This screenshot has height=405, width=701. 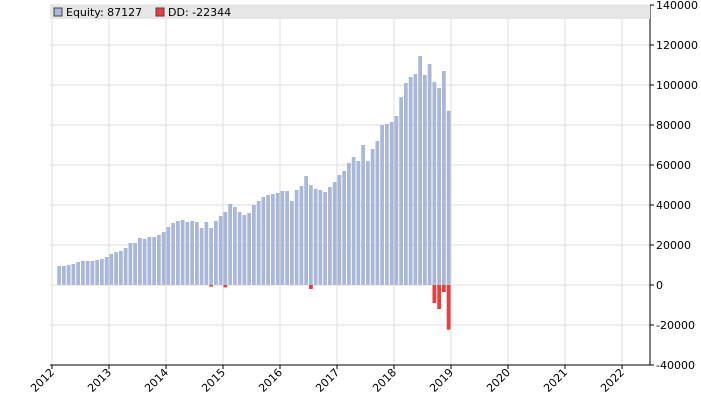 I want to click on legend-background, so click(x=350, y=12).